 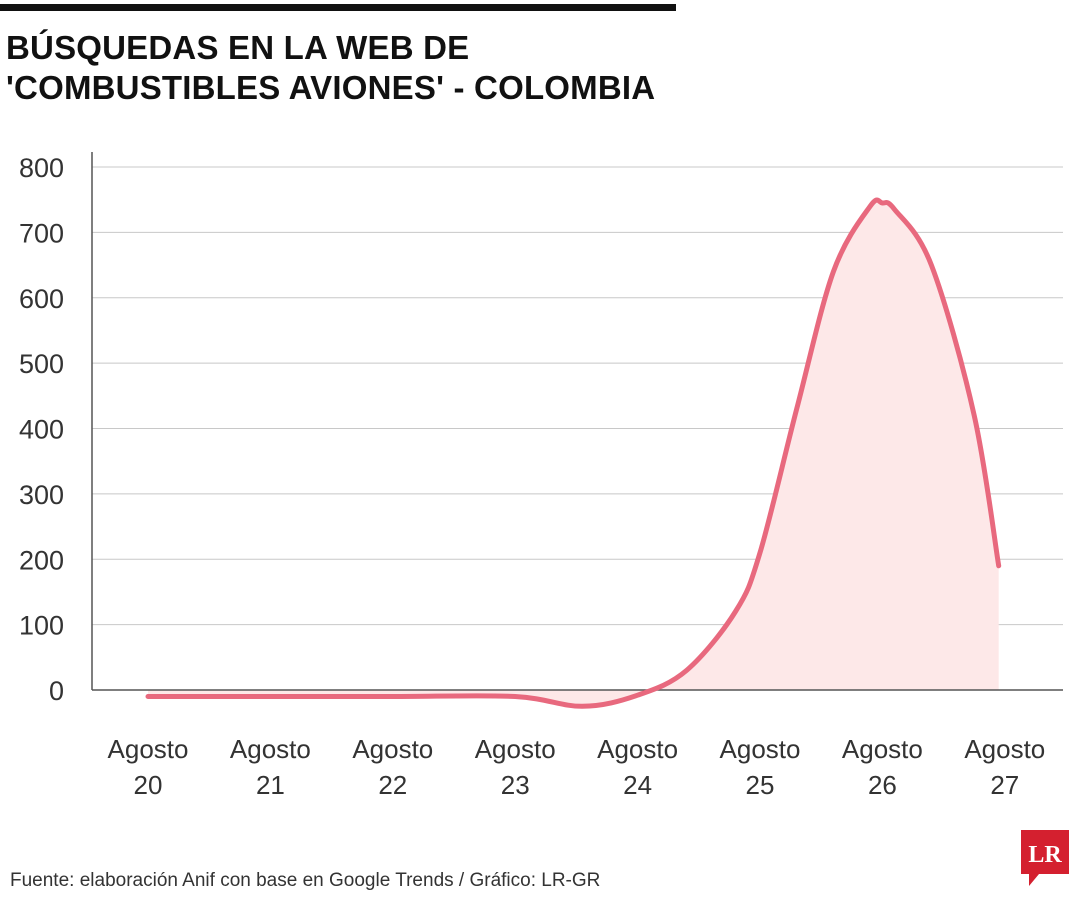 I want to click on chart-title-line-1: BÚSQUEDAS EN LA WEB DE, so click(x=238, y=47).